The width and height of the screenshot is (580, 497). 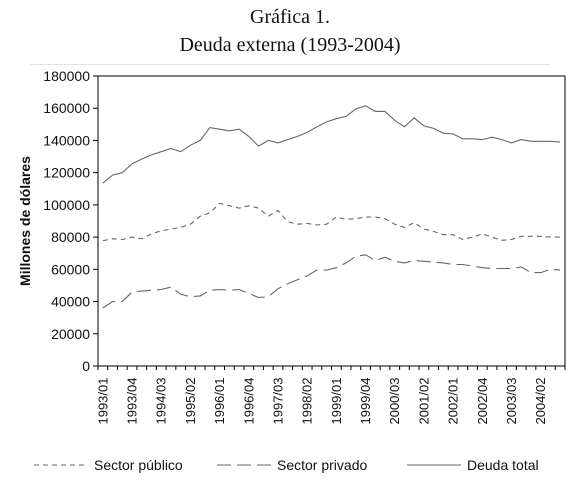 What do you see at coordinates (248, 401) in the screenshot?
I see `x-tick-label: 1996/04` at bounding box center [248, 401].